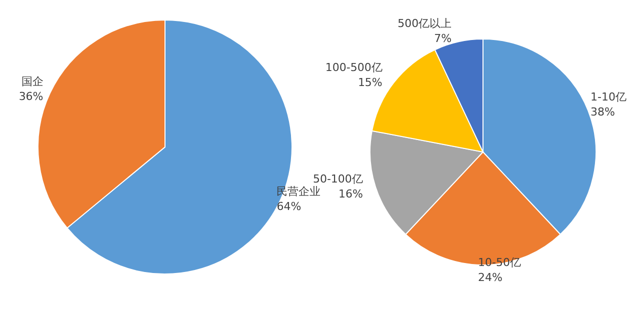 Image resolution: width=628 pixels, height=323 pixels. What do you see at coordinates (608, 97) in the screenshot?
I see `slice-label: 1-10亿` at bounding box center [608, 97].